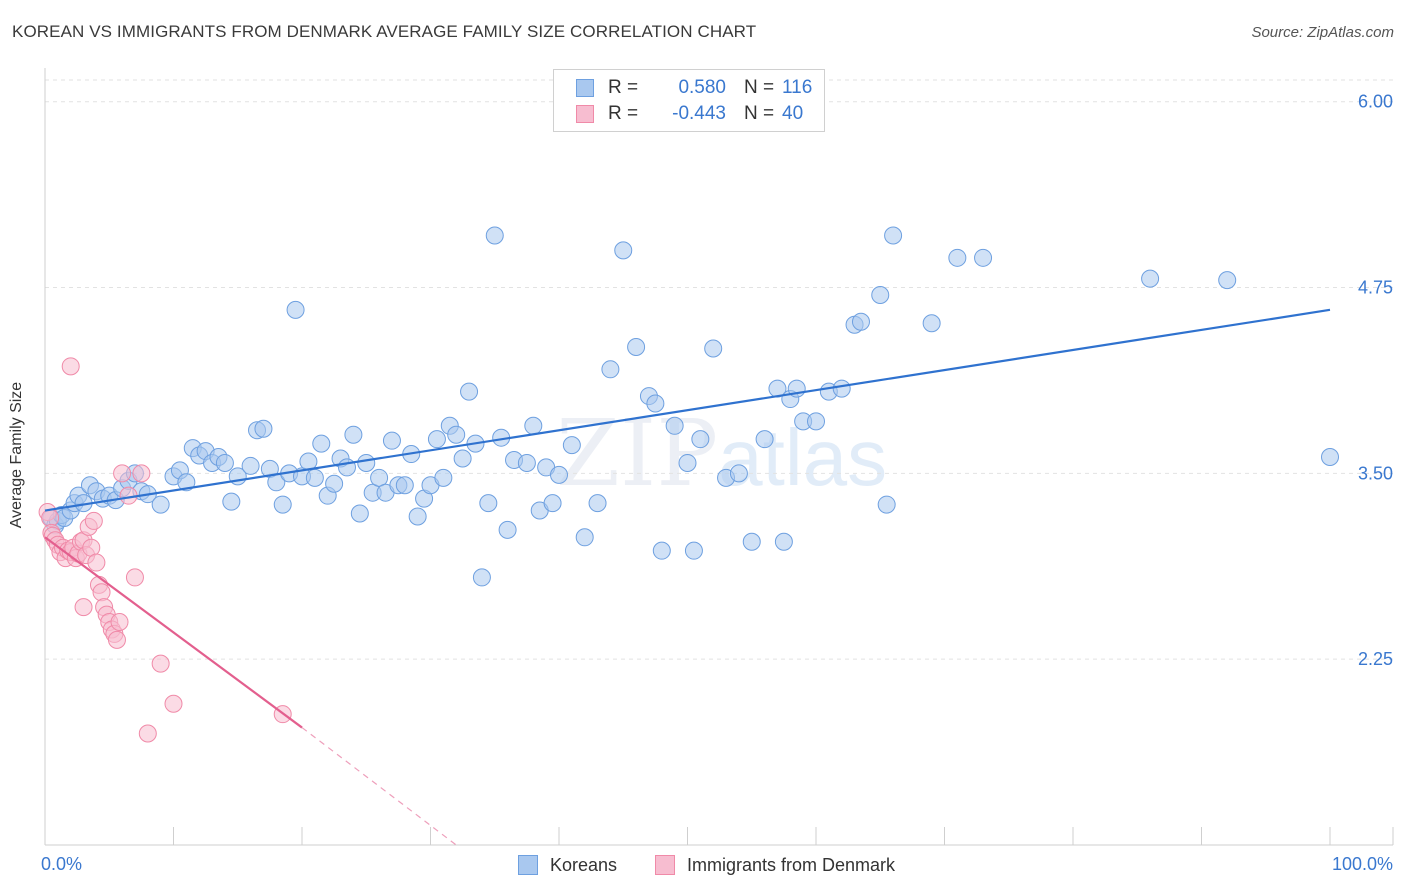 The image size is (1406, 892). I want to click on y-tick-label: 2.25, so click(1375, 659).